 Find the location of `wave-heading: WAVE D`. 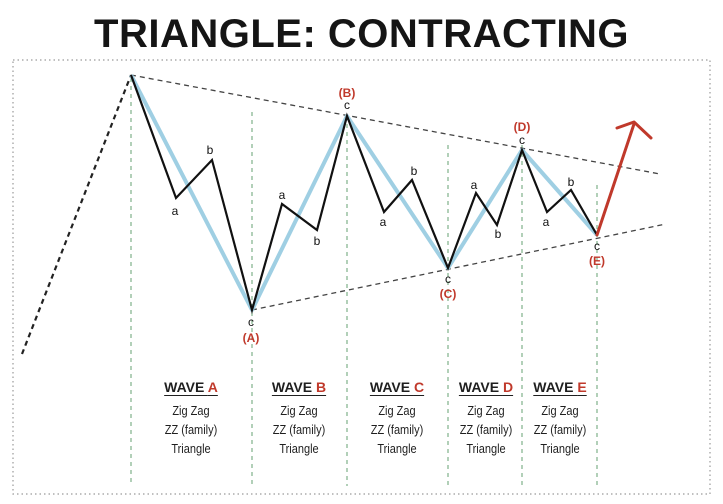

wave-heading: WAVE D is located at coordinates (486, 387).